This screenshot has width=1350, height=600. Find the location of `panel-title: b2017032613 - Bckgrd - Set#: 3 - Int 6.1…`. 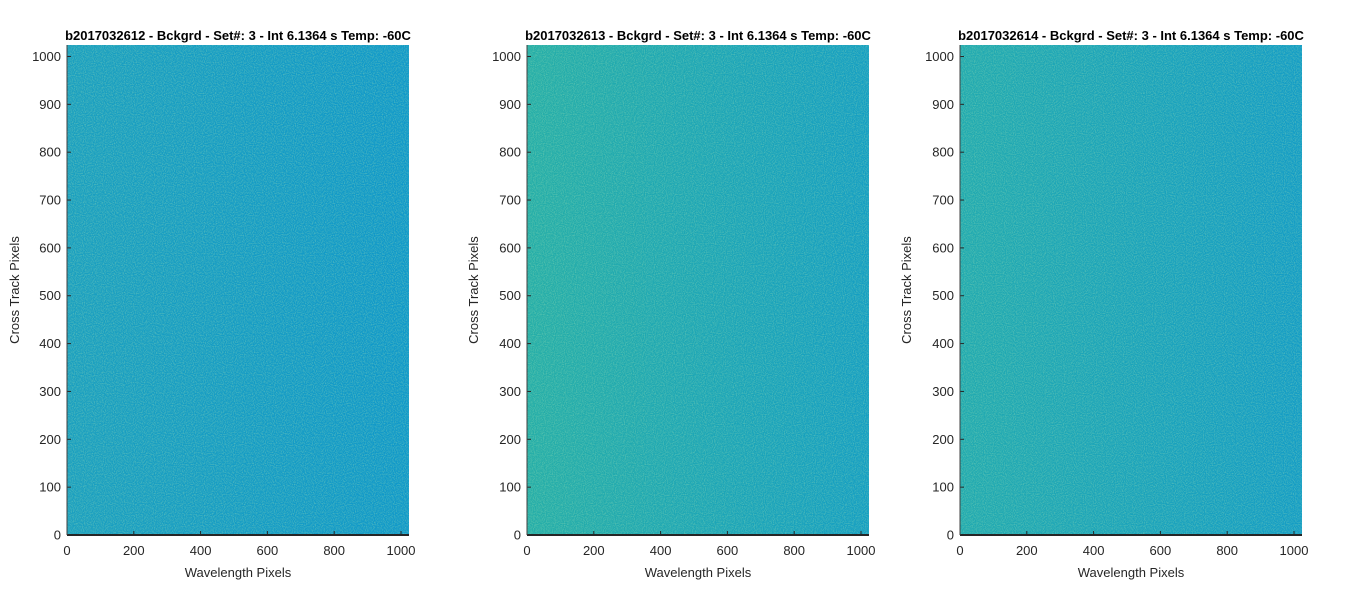

panel-title: b2017032613 - Bckgrd - Set#: 3 - Int 6.1… is located at coordinates (698, 35).